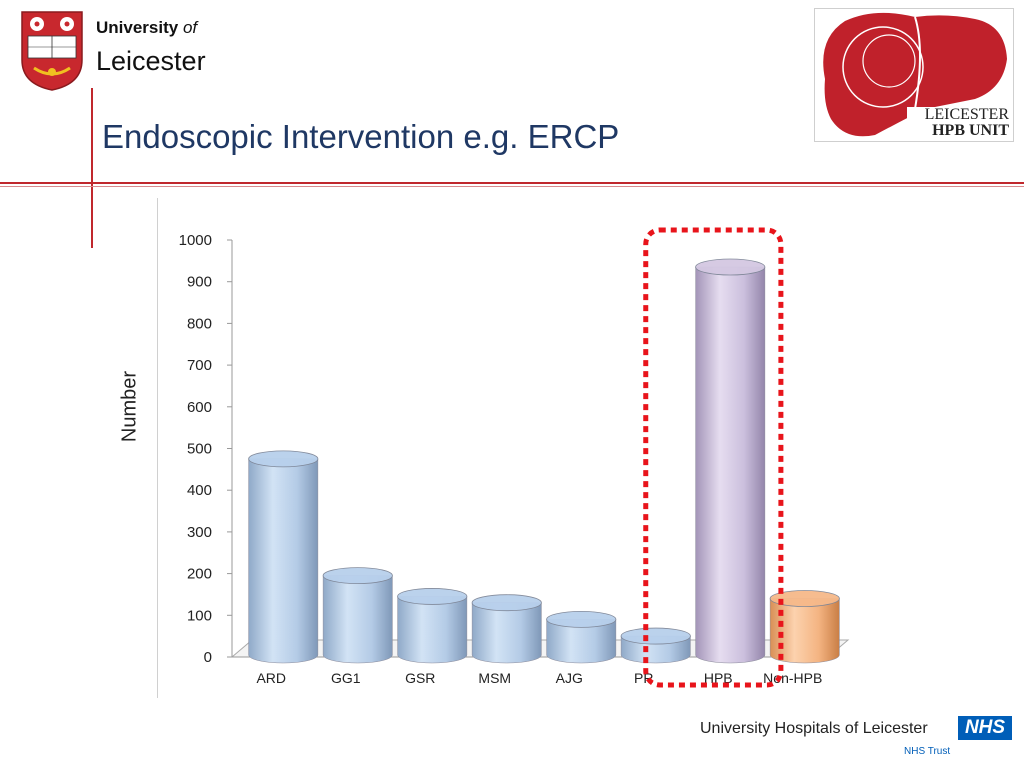  Describe the element at coordinates (199, 282) in the screenshot. I see `y-tick-label: 900` at that location.